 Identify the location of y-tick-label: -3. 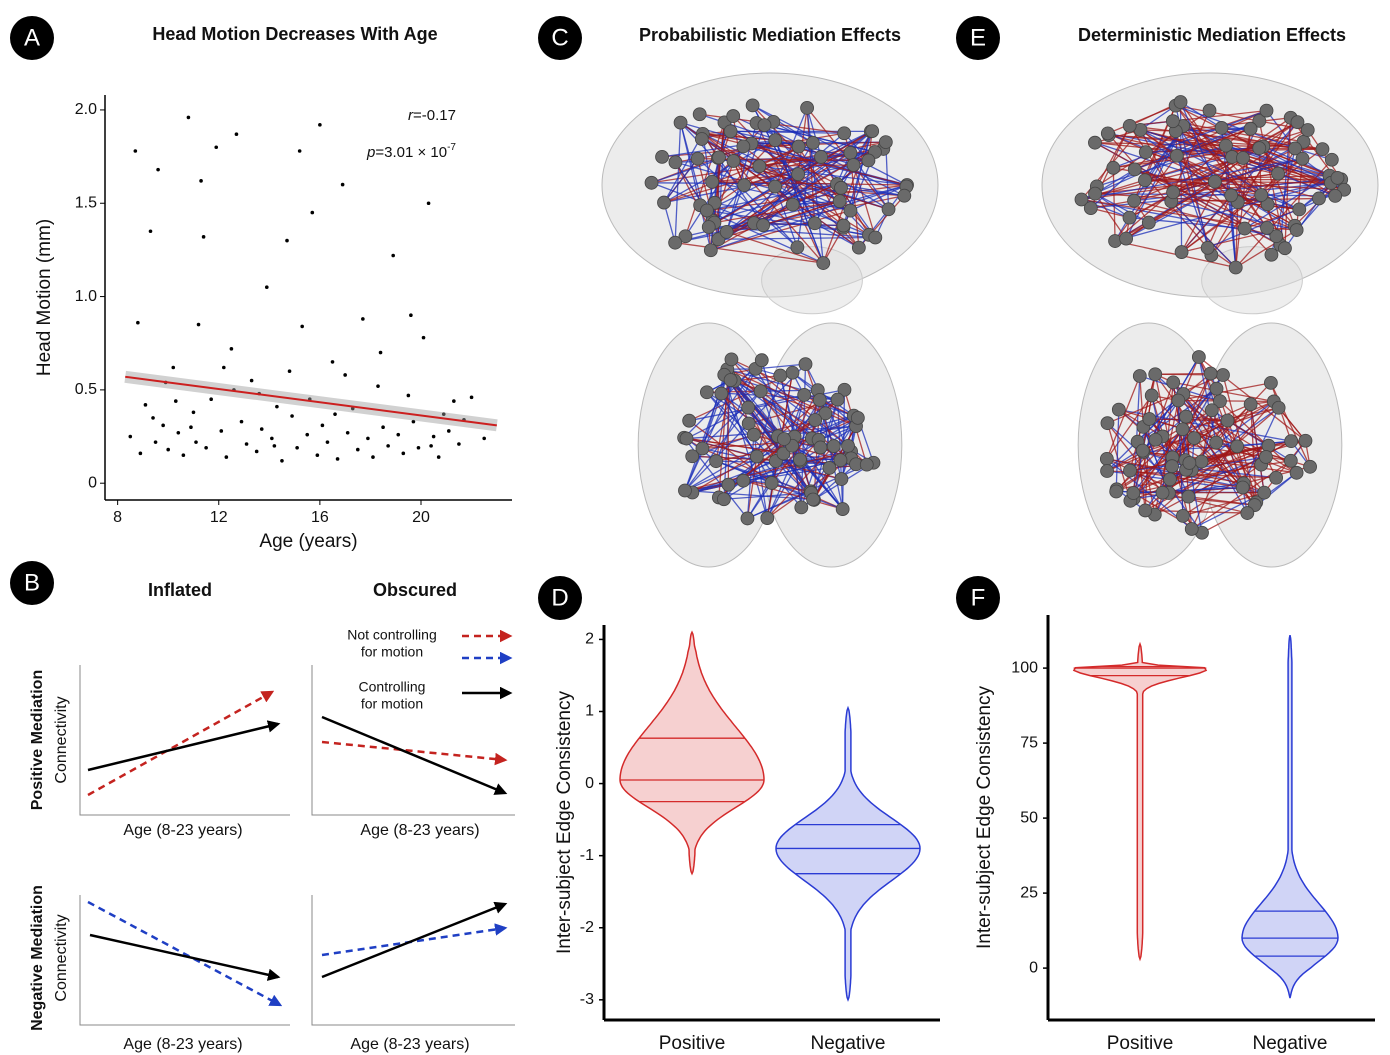
(587, 999).